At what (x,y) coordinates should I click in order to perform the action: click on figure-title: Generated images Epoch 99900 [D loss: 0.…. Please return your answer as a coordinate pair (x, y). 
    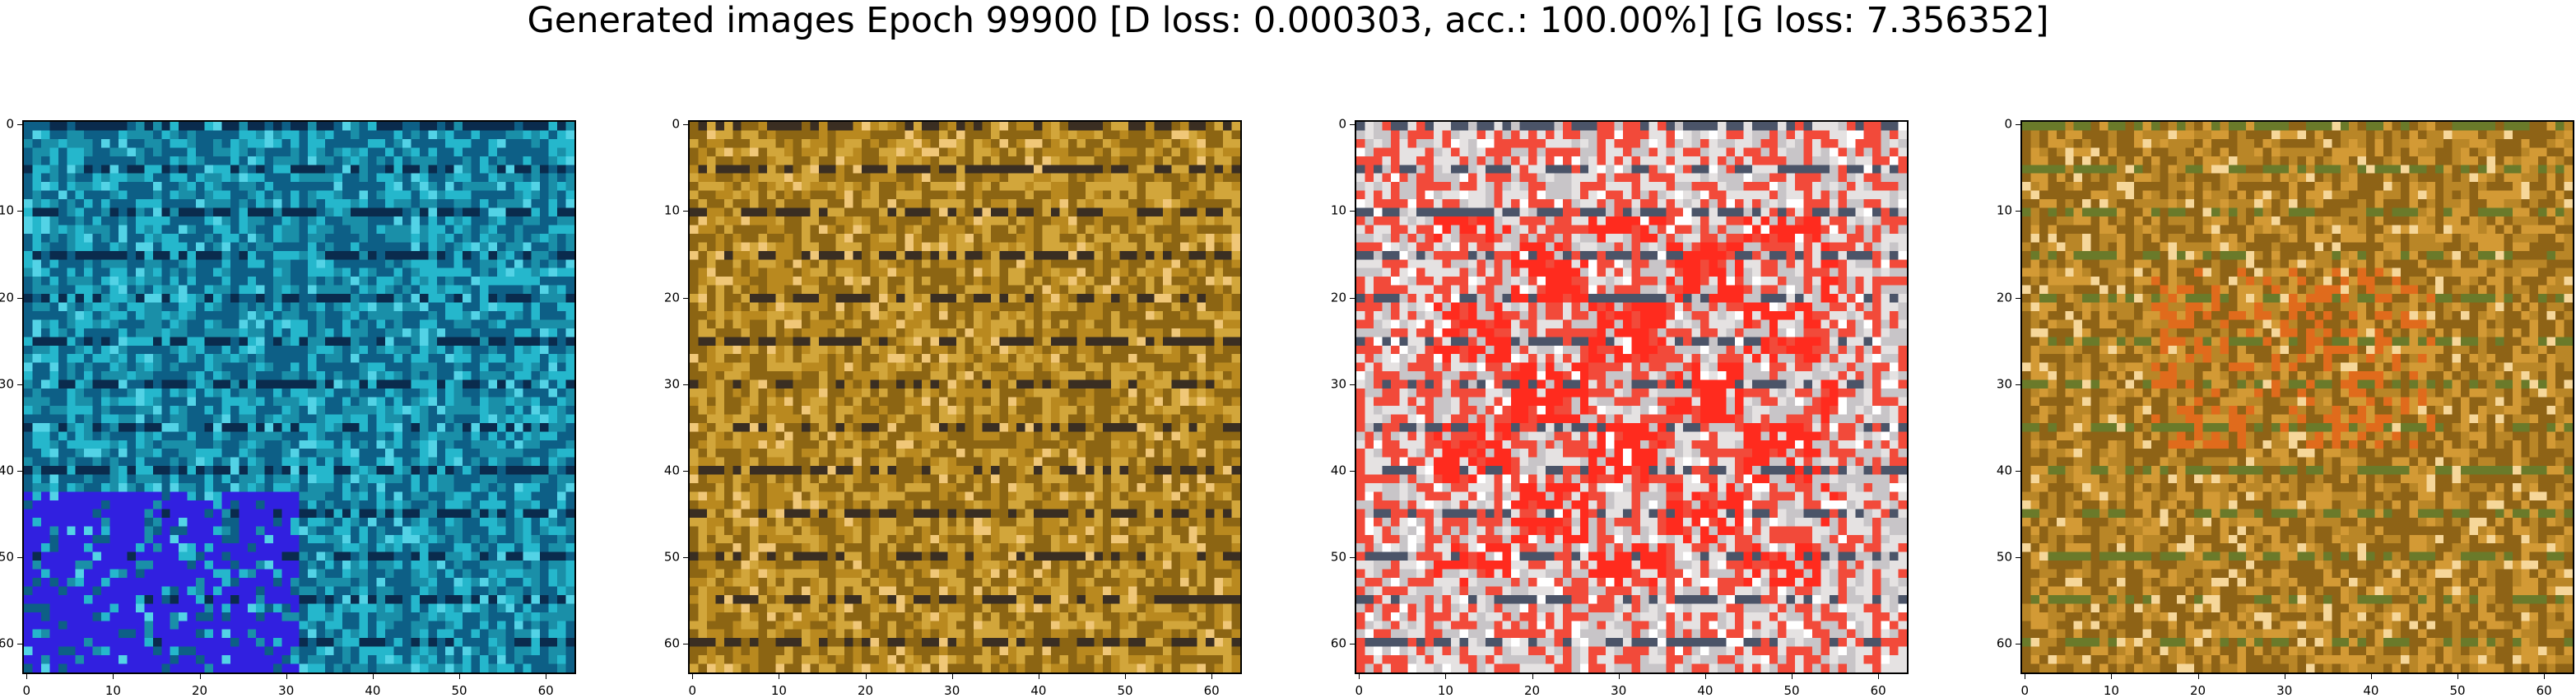
    Looking at the image, I should click on (1288, 20).